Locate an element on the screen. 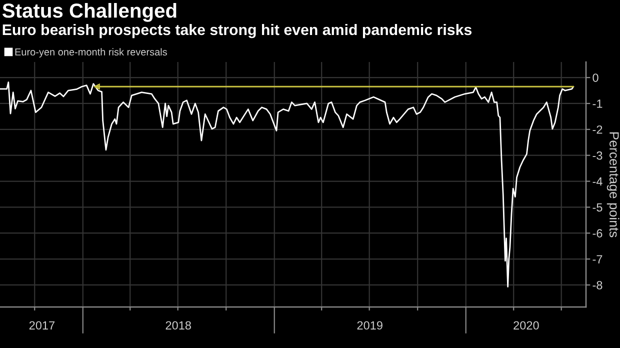 The width and height of the screenshot is (620, 348). y-tick-label: -8 is located at coordinates (597, 285).